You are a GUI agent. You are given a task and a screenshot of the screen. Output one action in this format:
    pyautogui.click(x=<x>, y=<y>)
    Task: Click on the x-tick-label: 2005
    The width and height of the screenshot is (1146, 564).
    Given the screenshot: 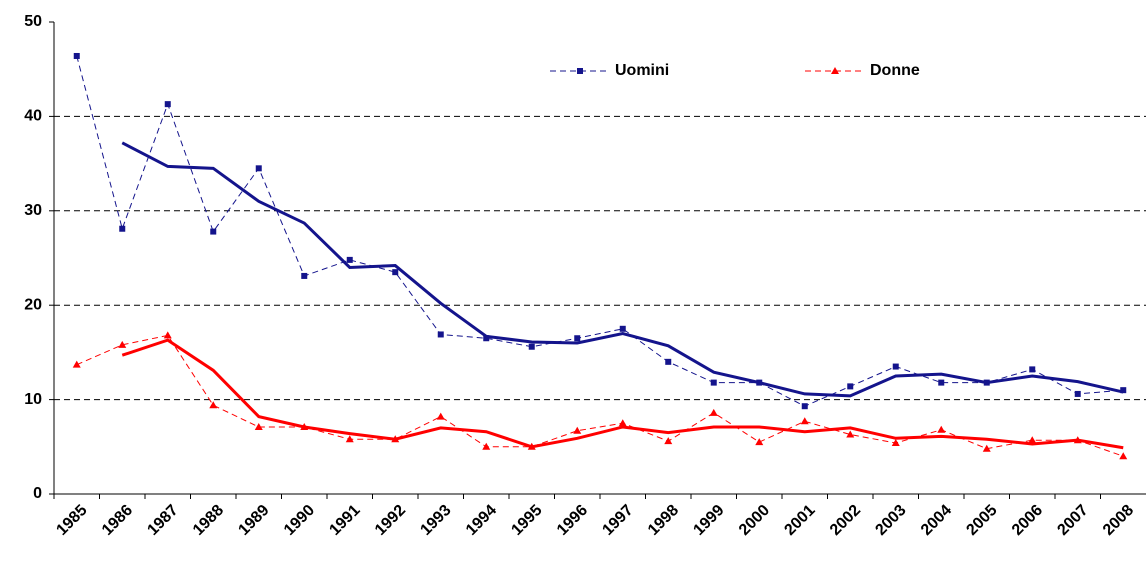 What is the action you would take?
    pyautogui.click(x=981, y=520)
    